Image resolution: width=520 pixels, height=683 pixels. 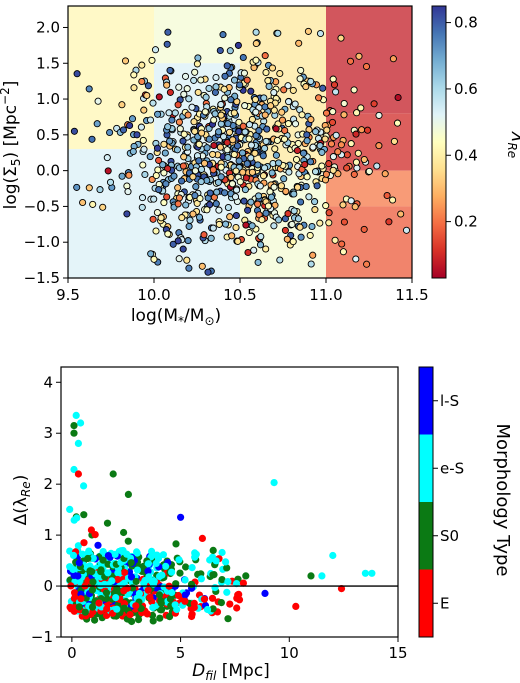 I want to click on x-tick-label: 11.5, so click(x=411, y=295).